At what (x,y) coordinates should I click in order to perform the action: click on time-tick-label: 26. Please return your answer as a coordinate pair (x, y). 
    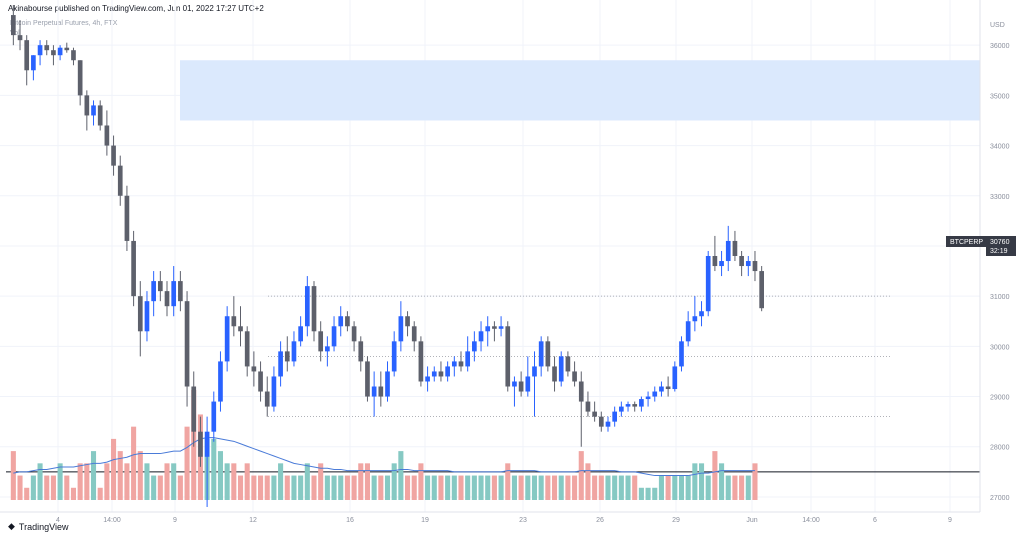
    Looking at the image, I should click on (600, 520).